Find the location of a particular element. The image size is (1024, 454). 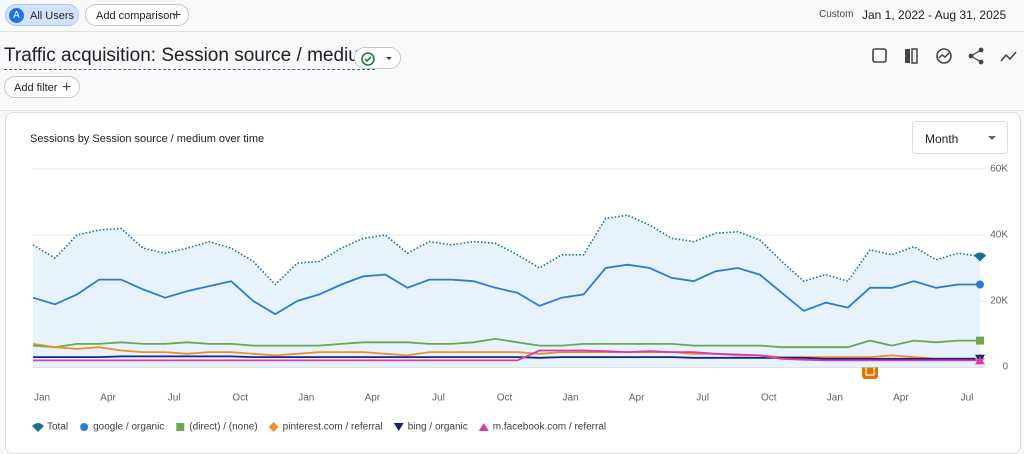

legend-label: Total is located at coordinates (57, 427).